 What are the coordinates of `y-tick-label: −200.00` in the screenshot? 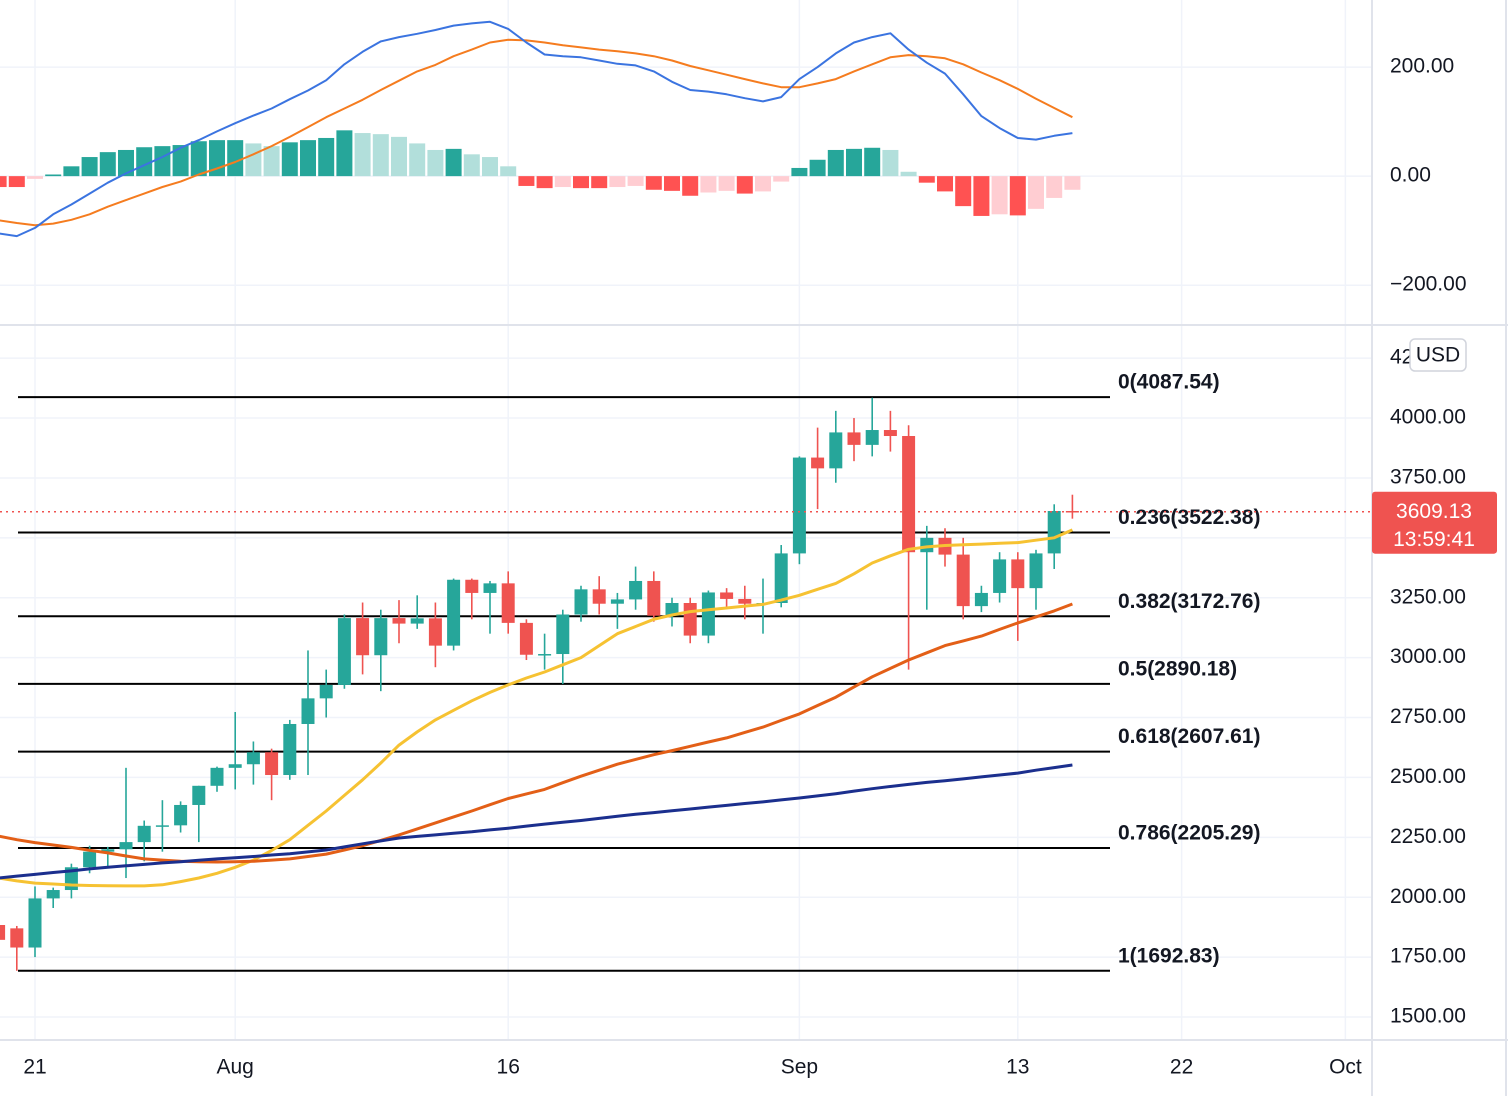 It's located at (1428, 284).